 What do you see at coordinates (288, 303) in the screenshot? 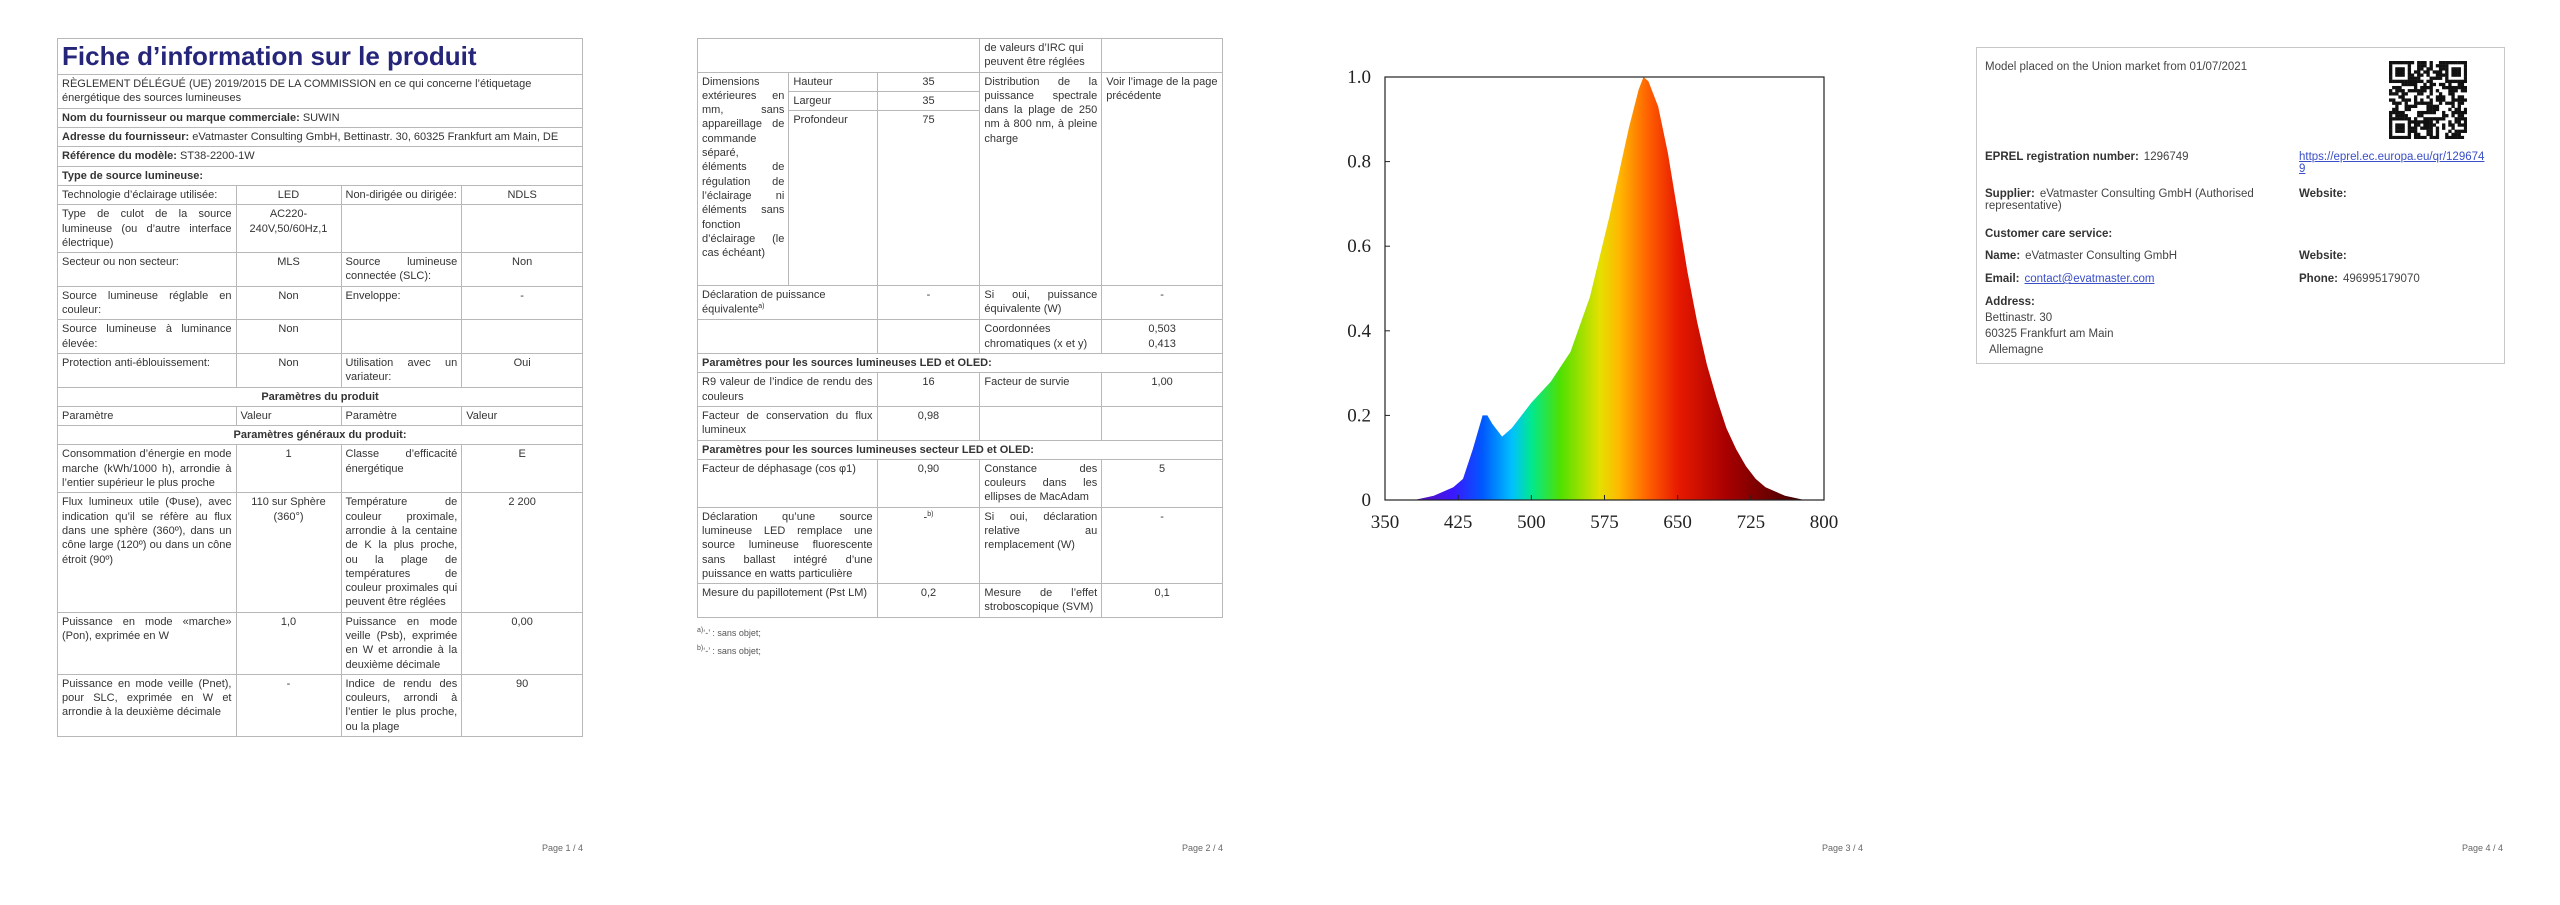
I see `table-cell: Non` at bounding box center [288, 303].